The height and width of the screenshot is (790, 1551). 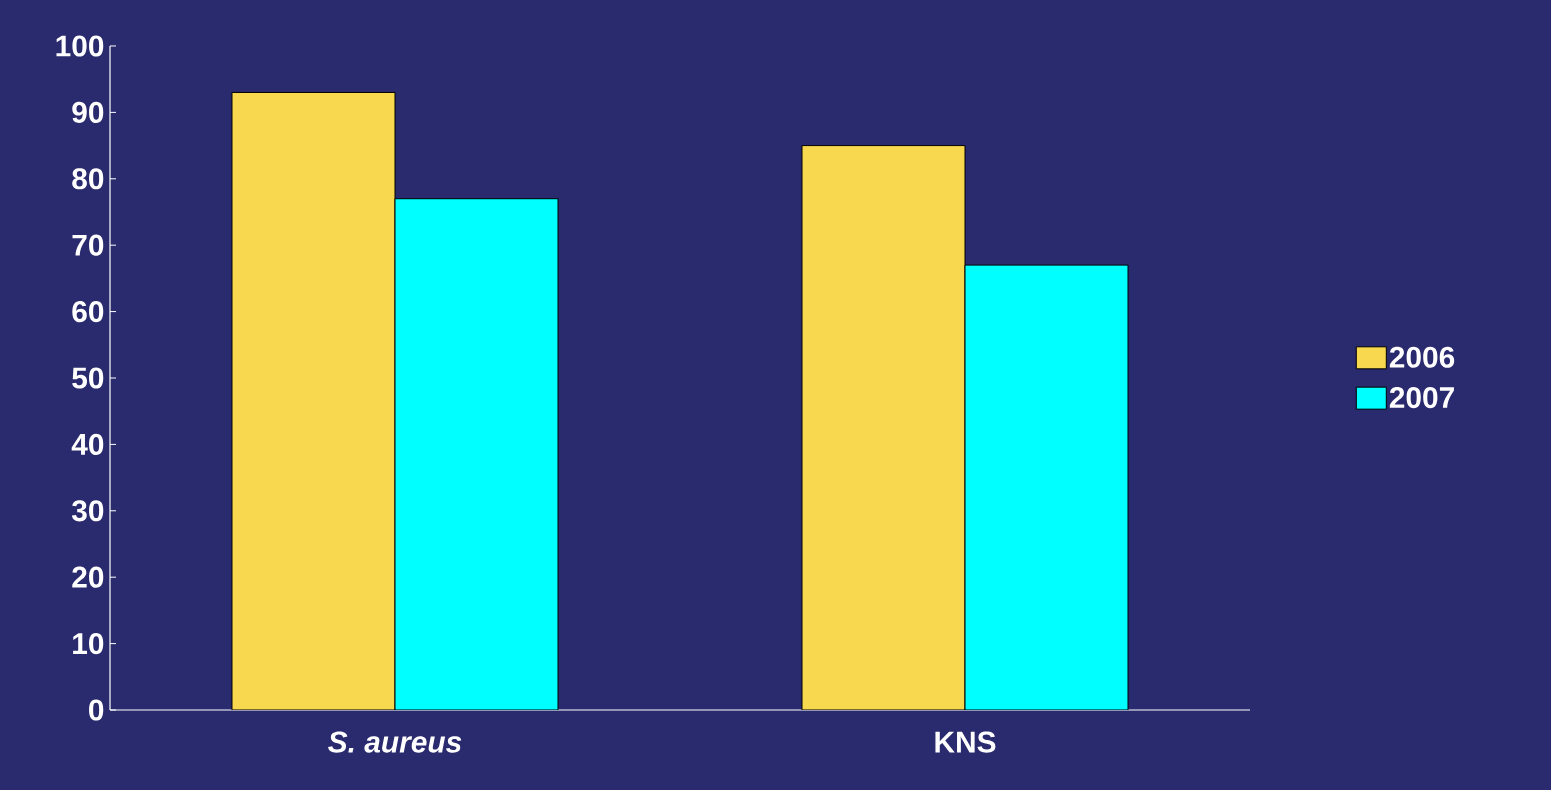 What do you see at coordinates (395, 742) in the screenshot?
I see `x-tick-label: S. aureus` at bounding box center [395, 742].